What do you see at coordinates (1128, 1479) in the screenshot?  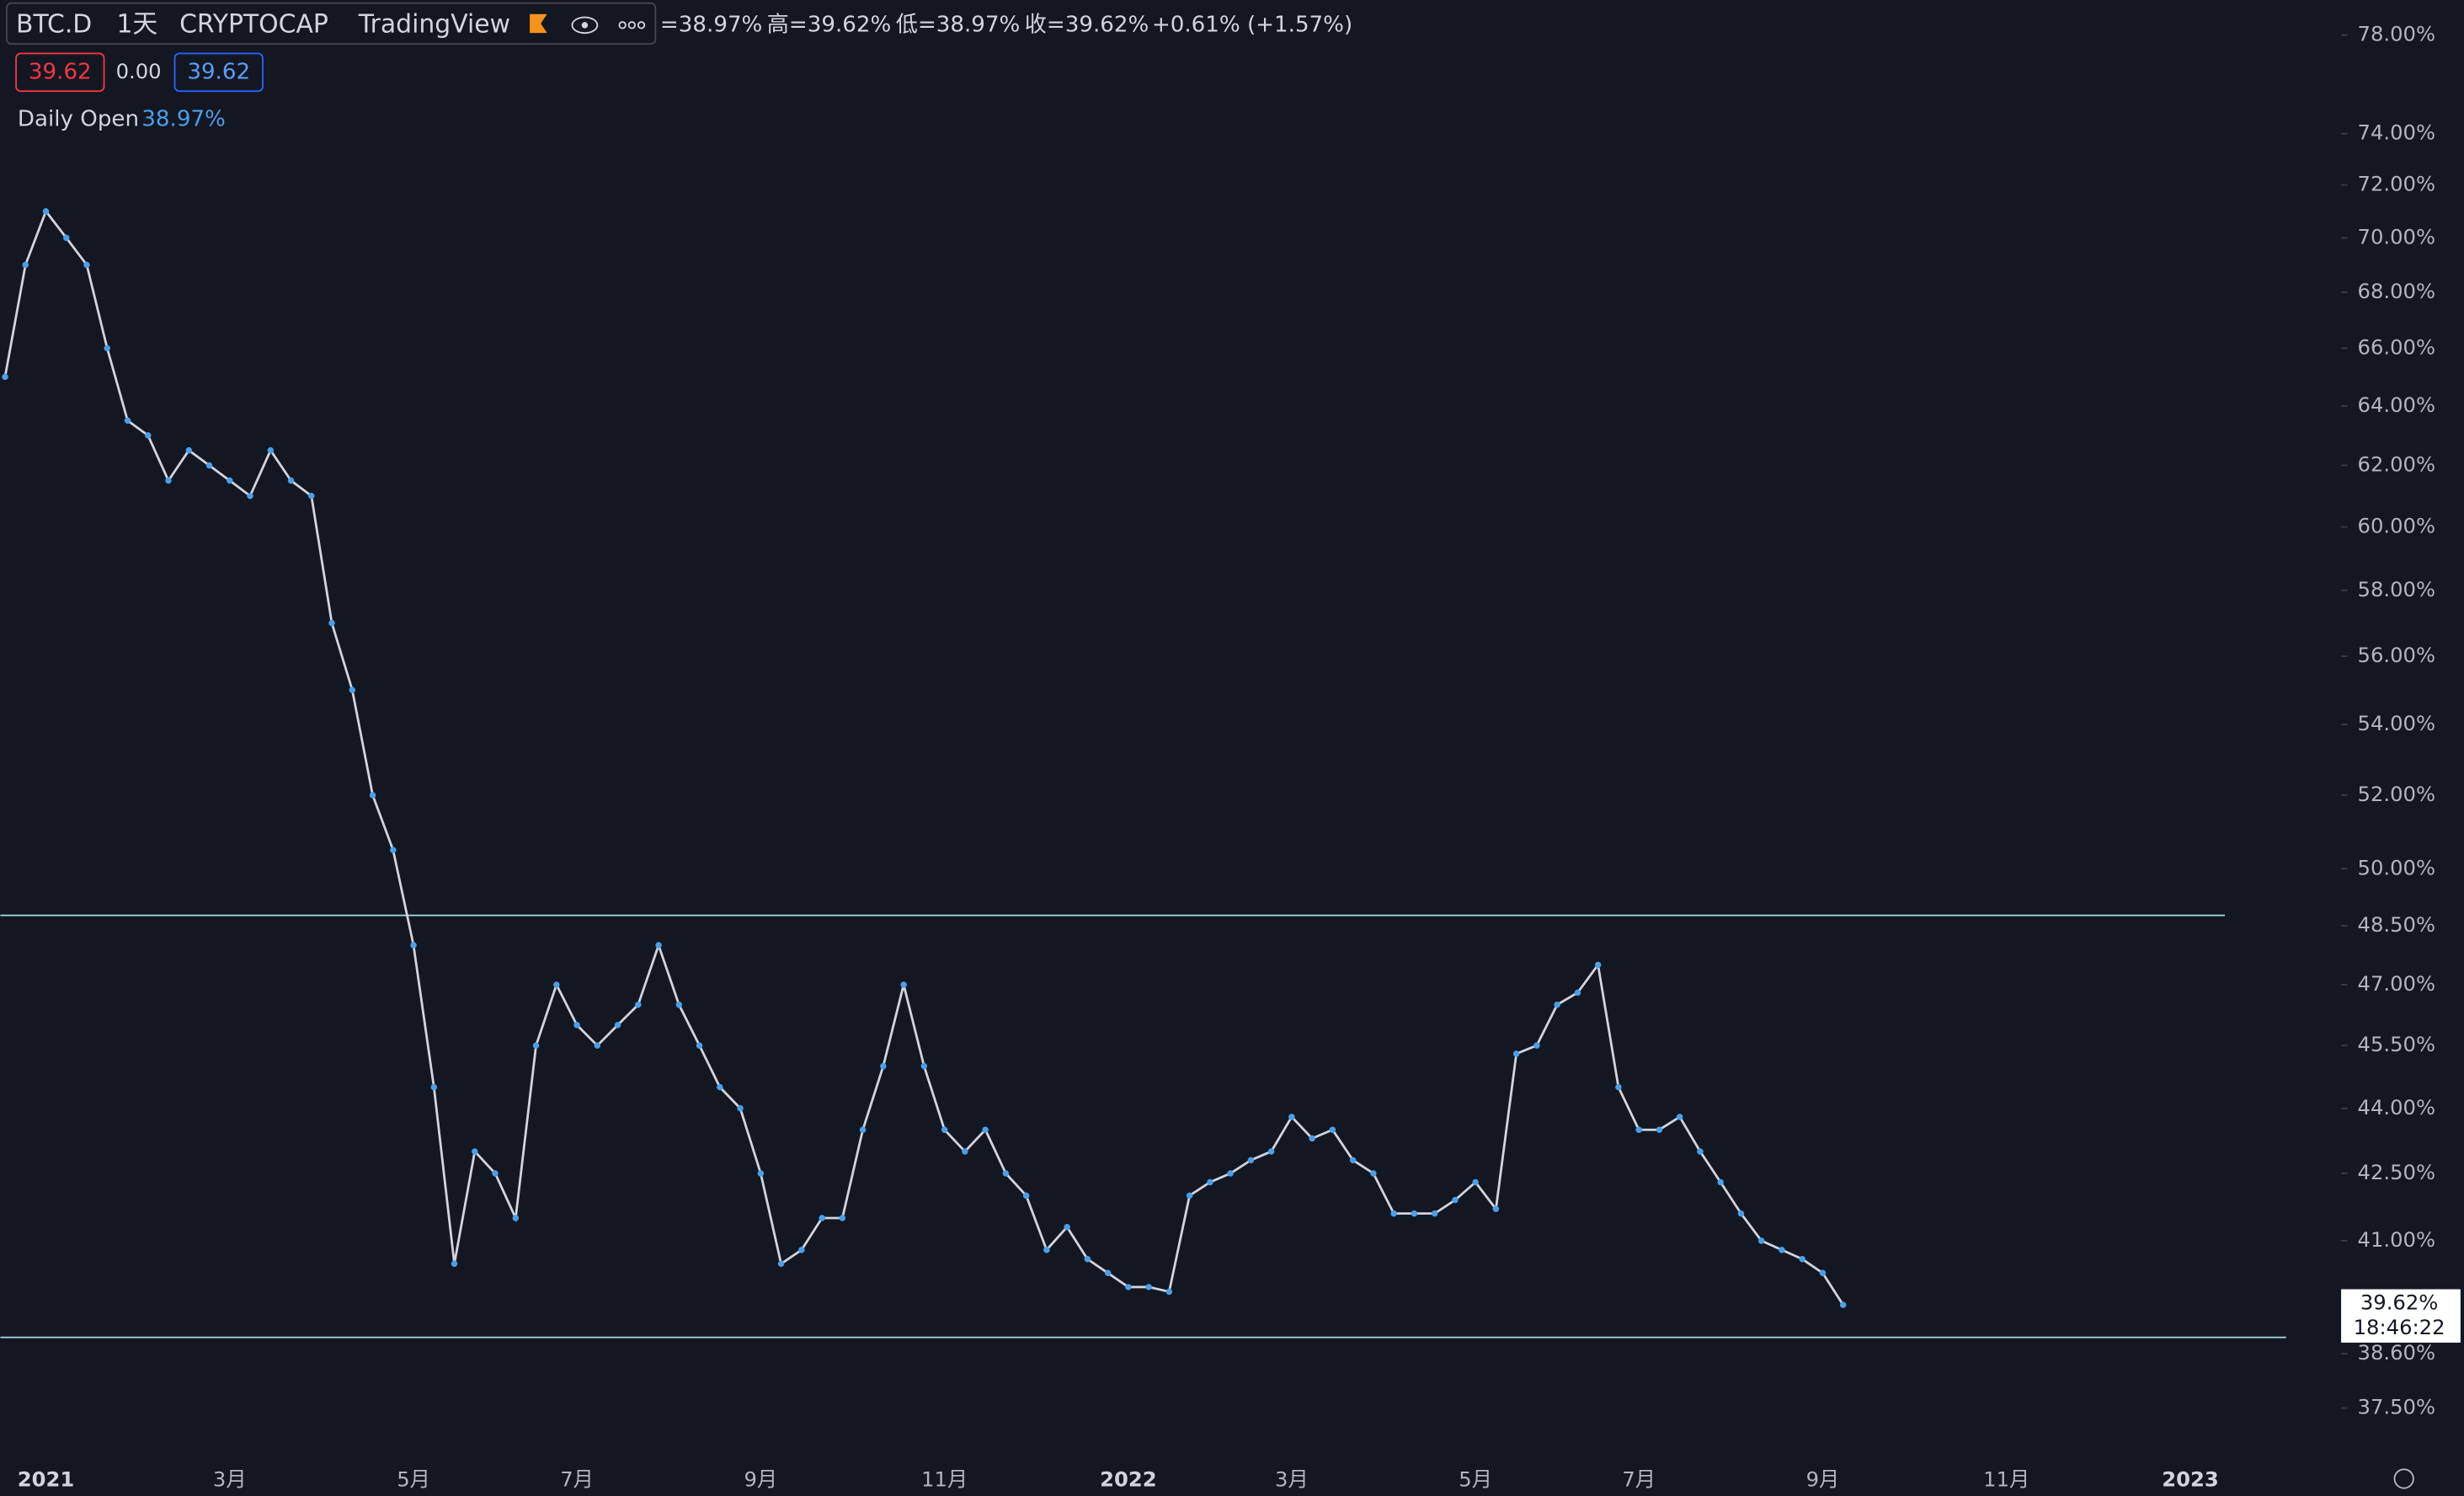 I see `x-tick-label: 2022` at bounding box center [1128, 1479].